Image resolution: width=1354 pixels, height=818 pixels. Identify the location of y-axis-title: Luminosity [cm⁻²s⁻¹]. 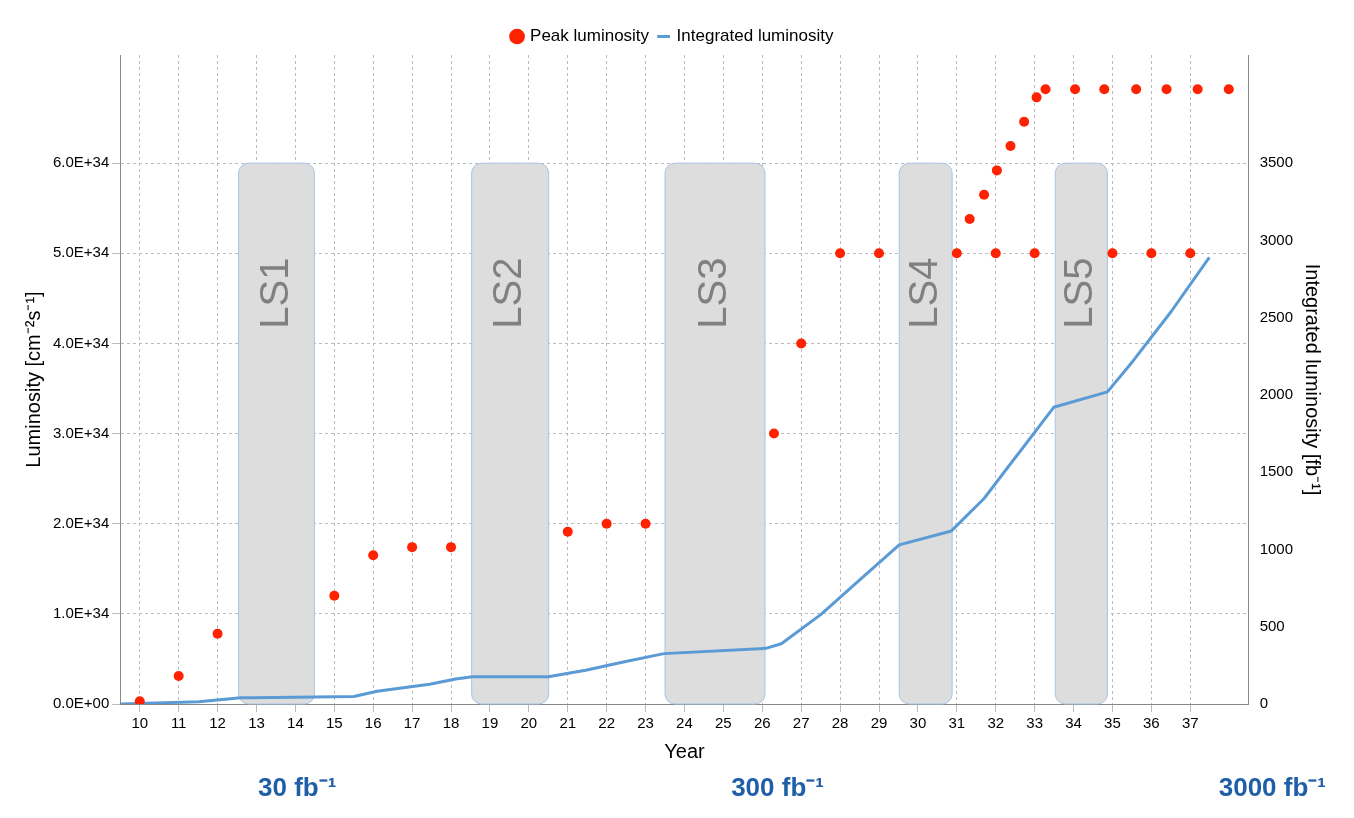
(32, 379).